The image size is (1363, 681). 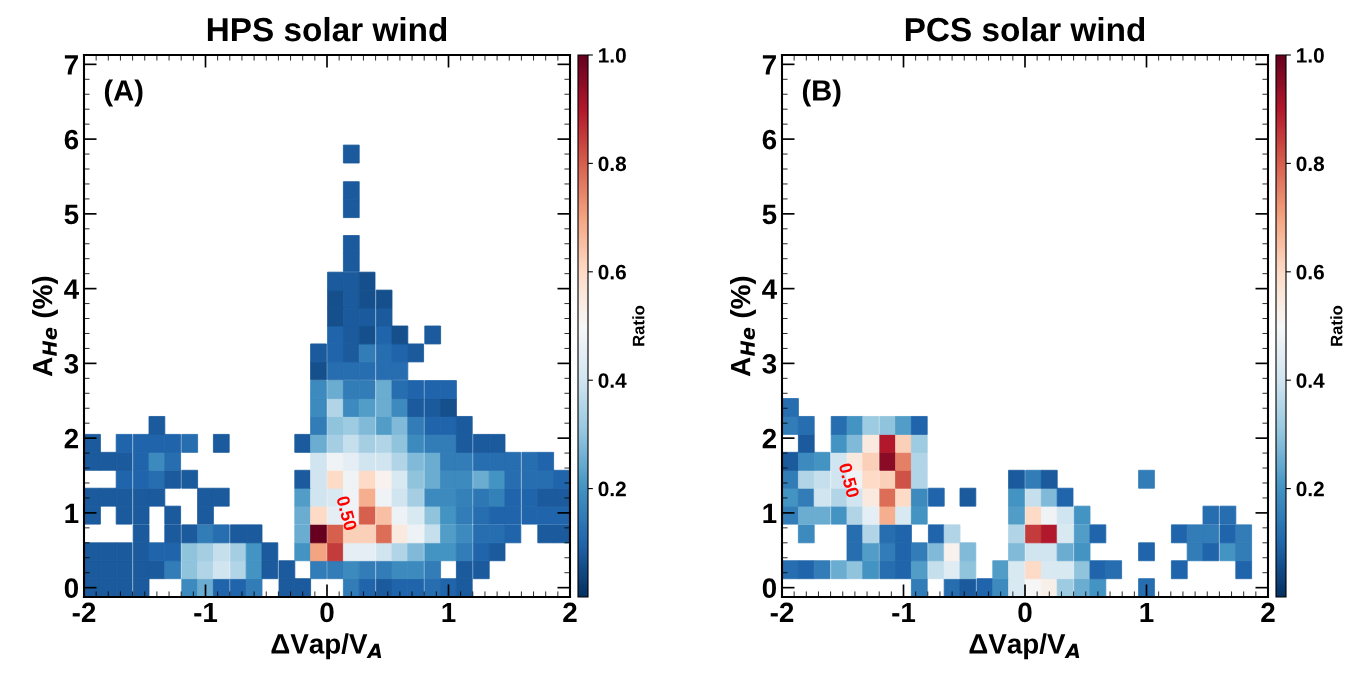 What do you see at coordinates (449, 612) in the screenshot?
I see `x-tick-label: 1` at bounding box center [449, 612].